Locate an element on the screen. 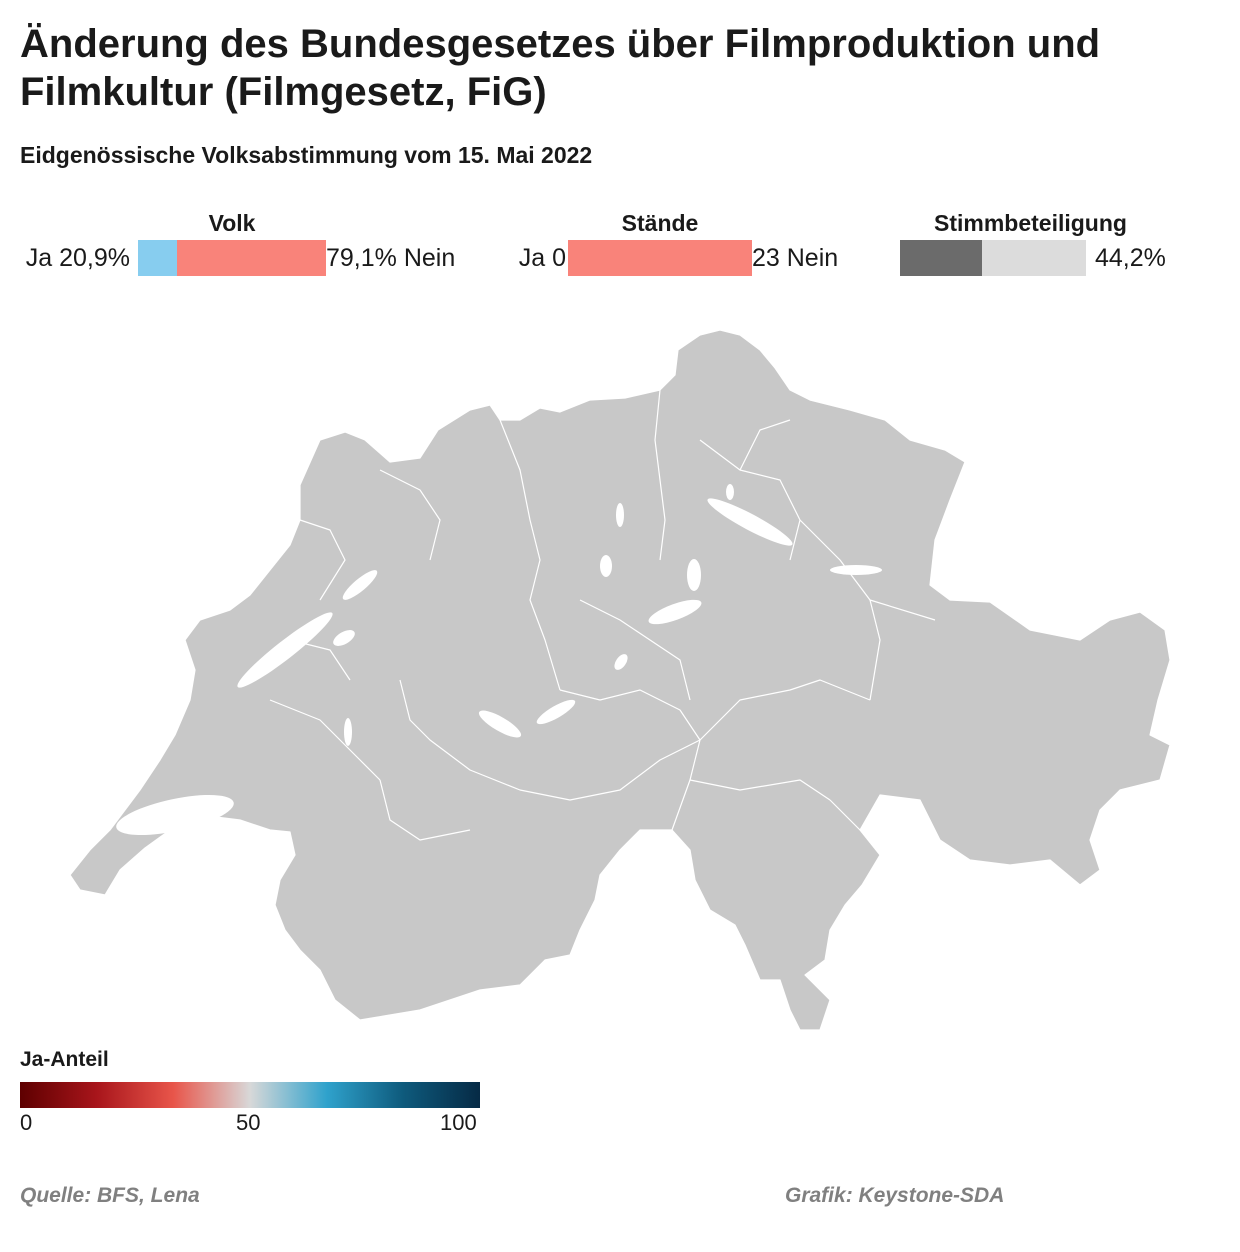 The width and height of the screenshot is (1240, 1252). lake-sempach is located at coordinates (606, 566).